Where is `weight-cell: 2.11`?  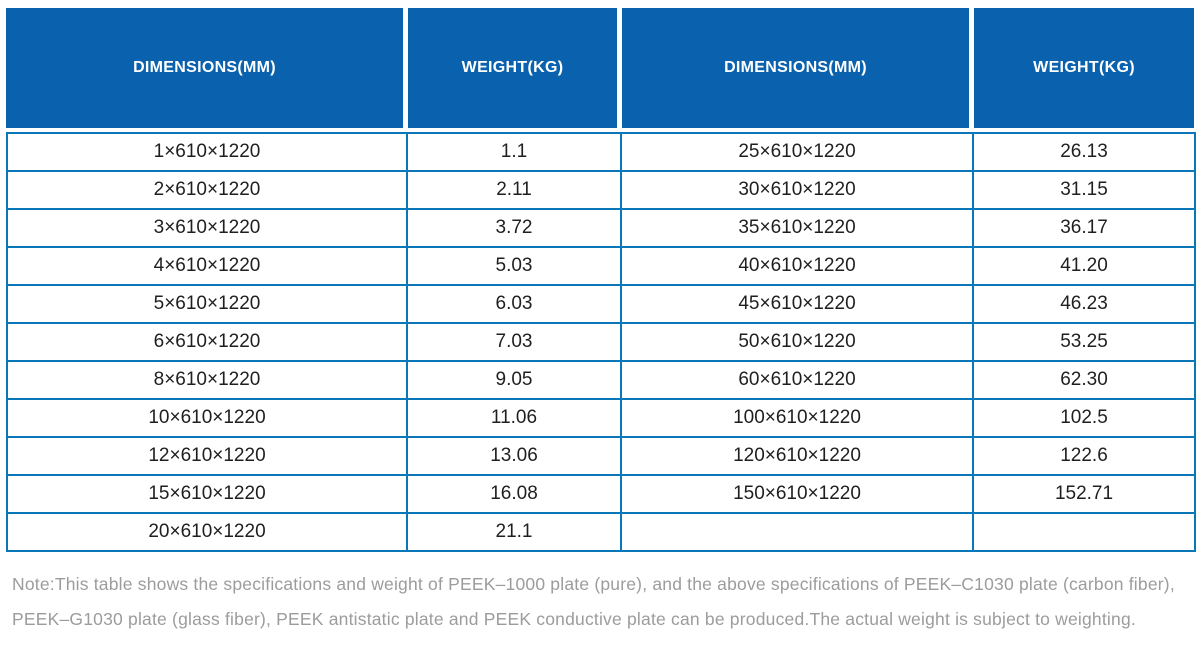 weight-cell: 2.11 is located at coordinates (514, 190).